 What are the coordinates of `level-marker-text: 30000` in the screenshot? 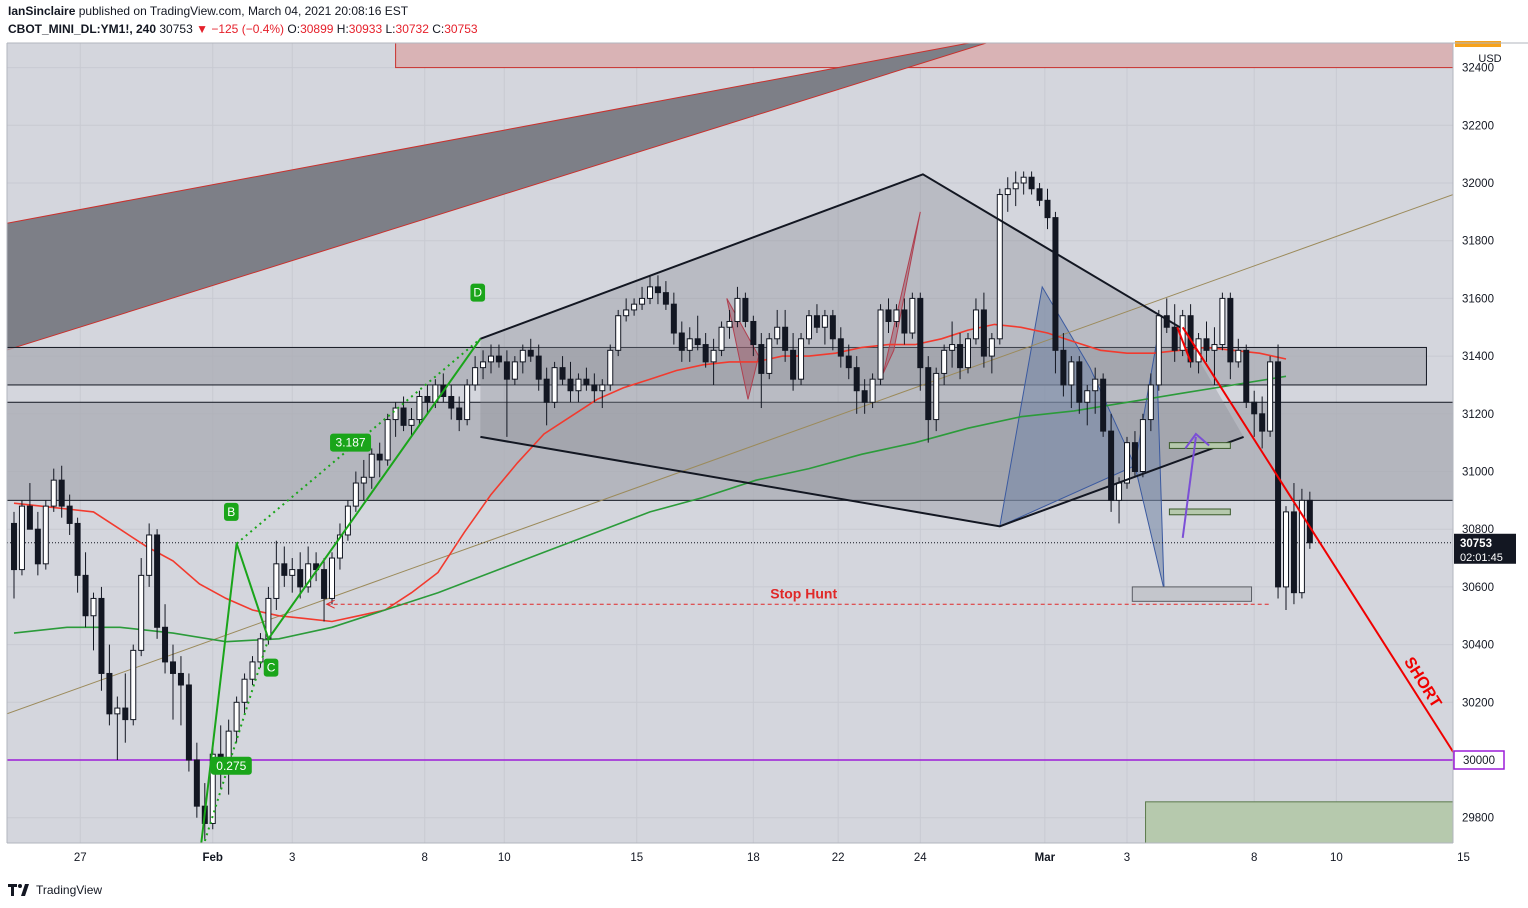 It's located at (1479, 761).